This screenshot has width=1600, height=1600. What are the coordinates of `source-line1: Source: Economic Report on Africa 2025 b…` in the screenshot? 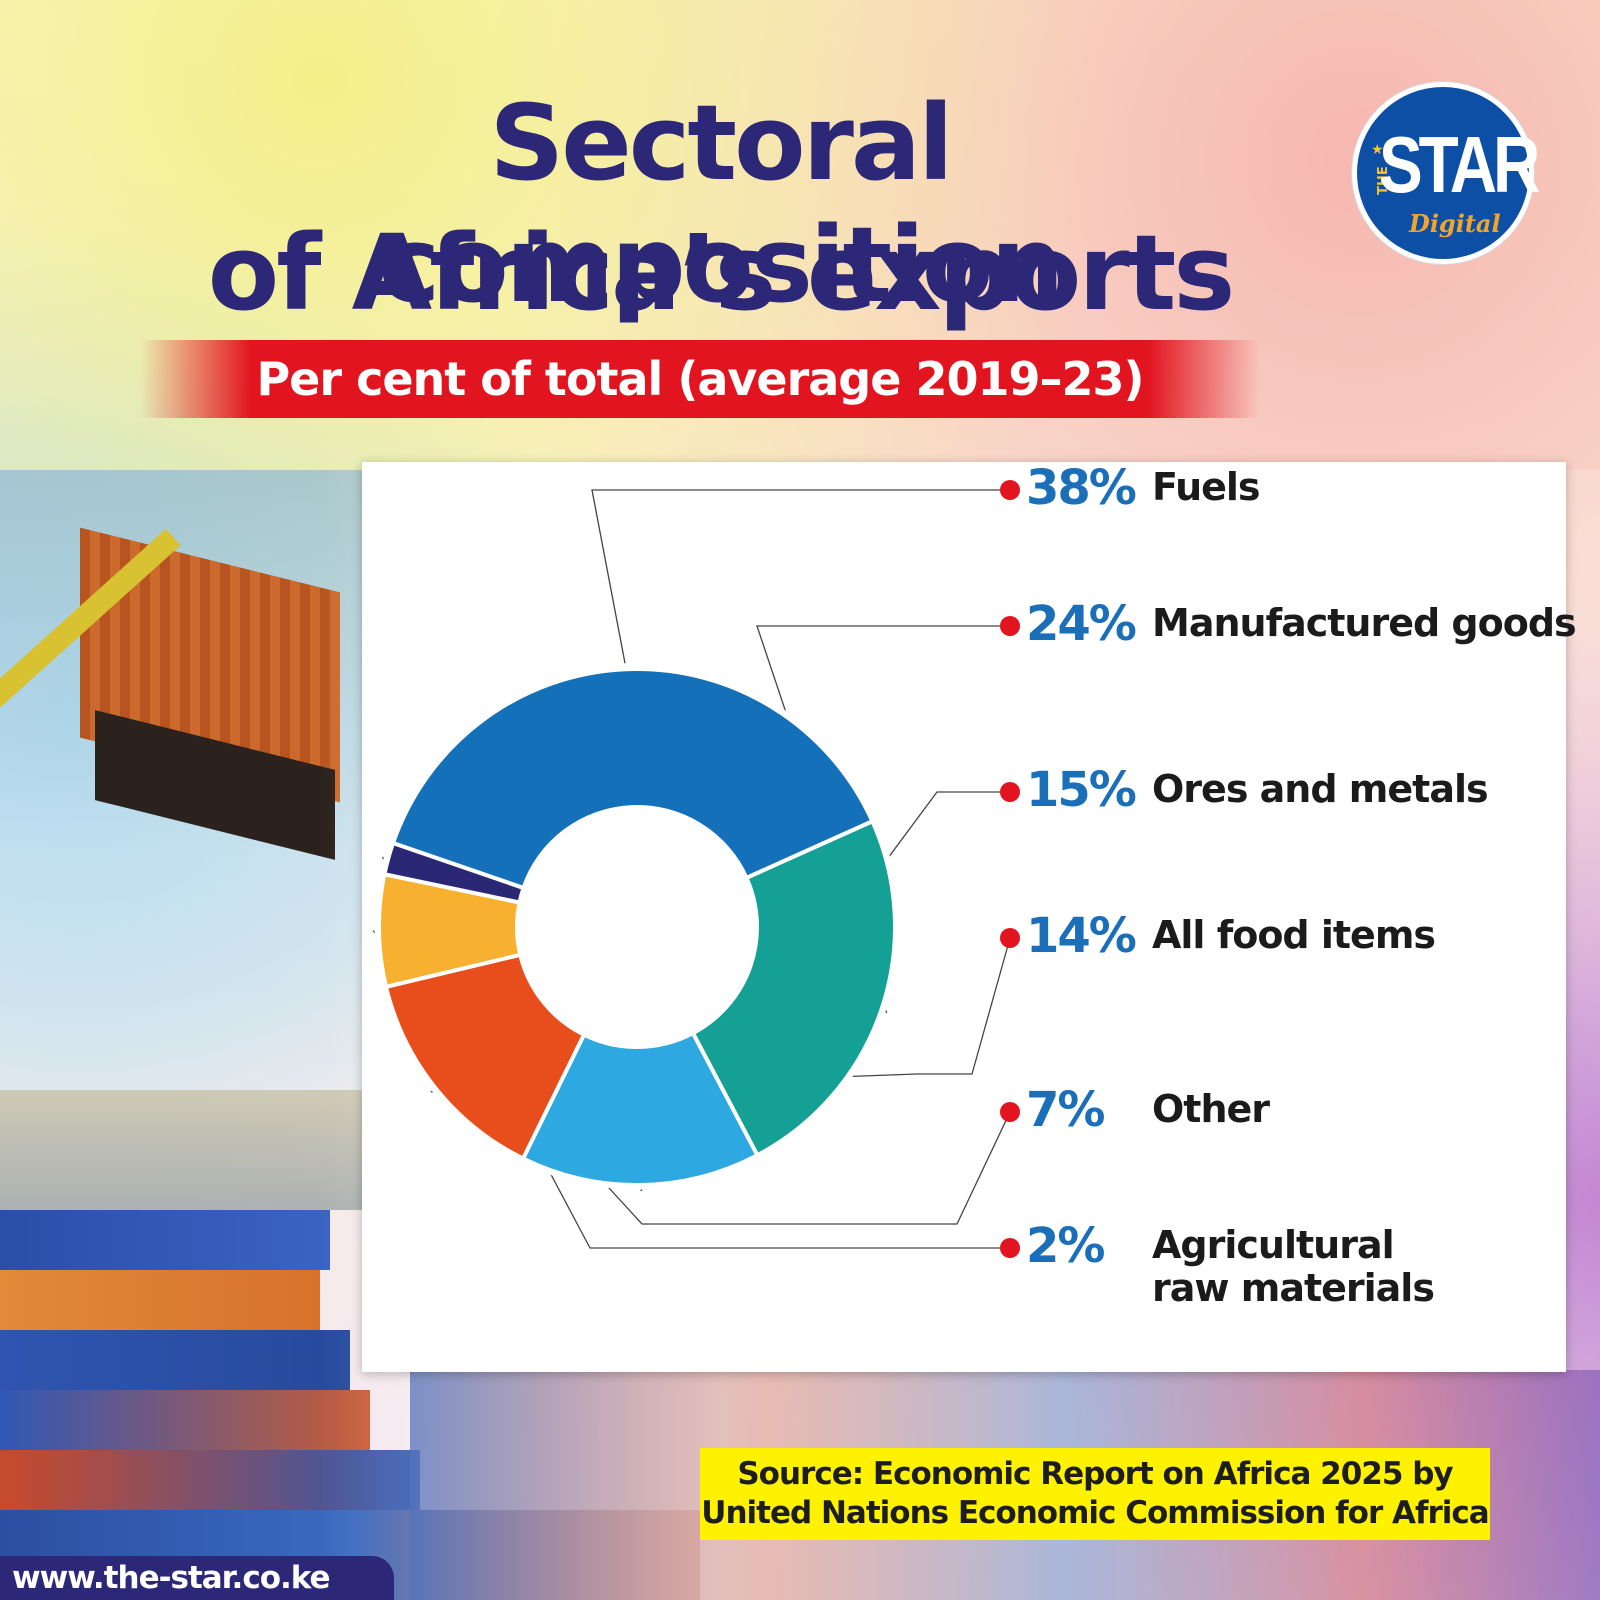 It's located at (1095, 1474).